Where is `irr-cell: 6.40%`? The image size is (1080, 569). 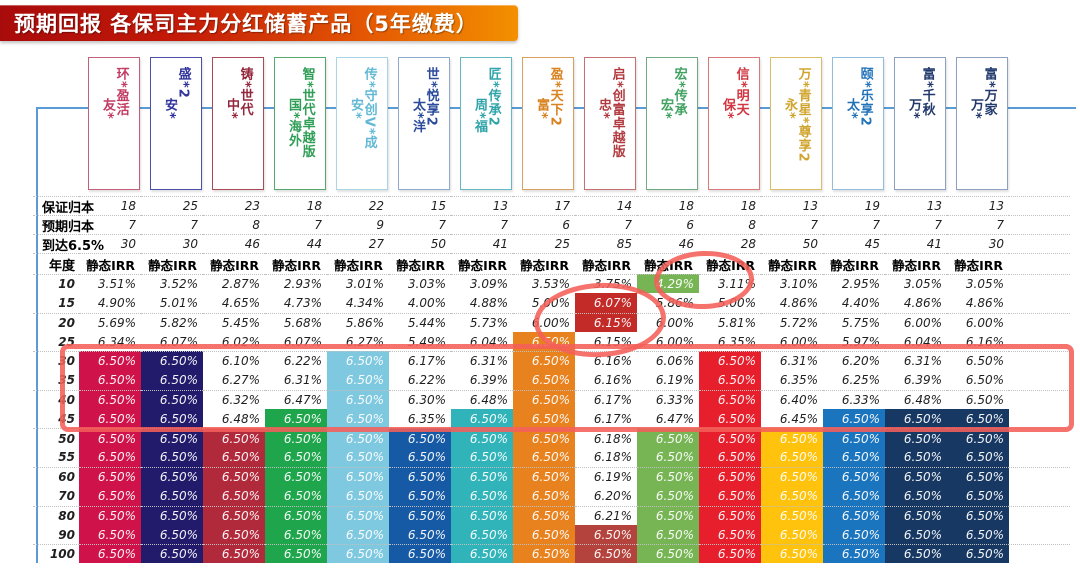 irr-cell: 6.40% is located at coordinates (792, 399).